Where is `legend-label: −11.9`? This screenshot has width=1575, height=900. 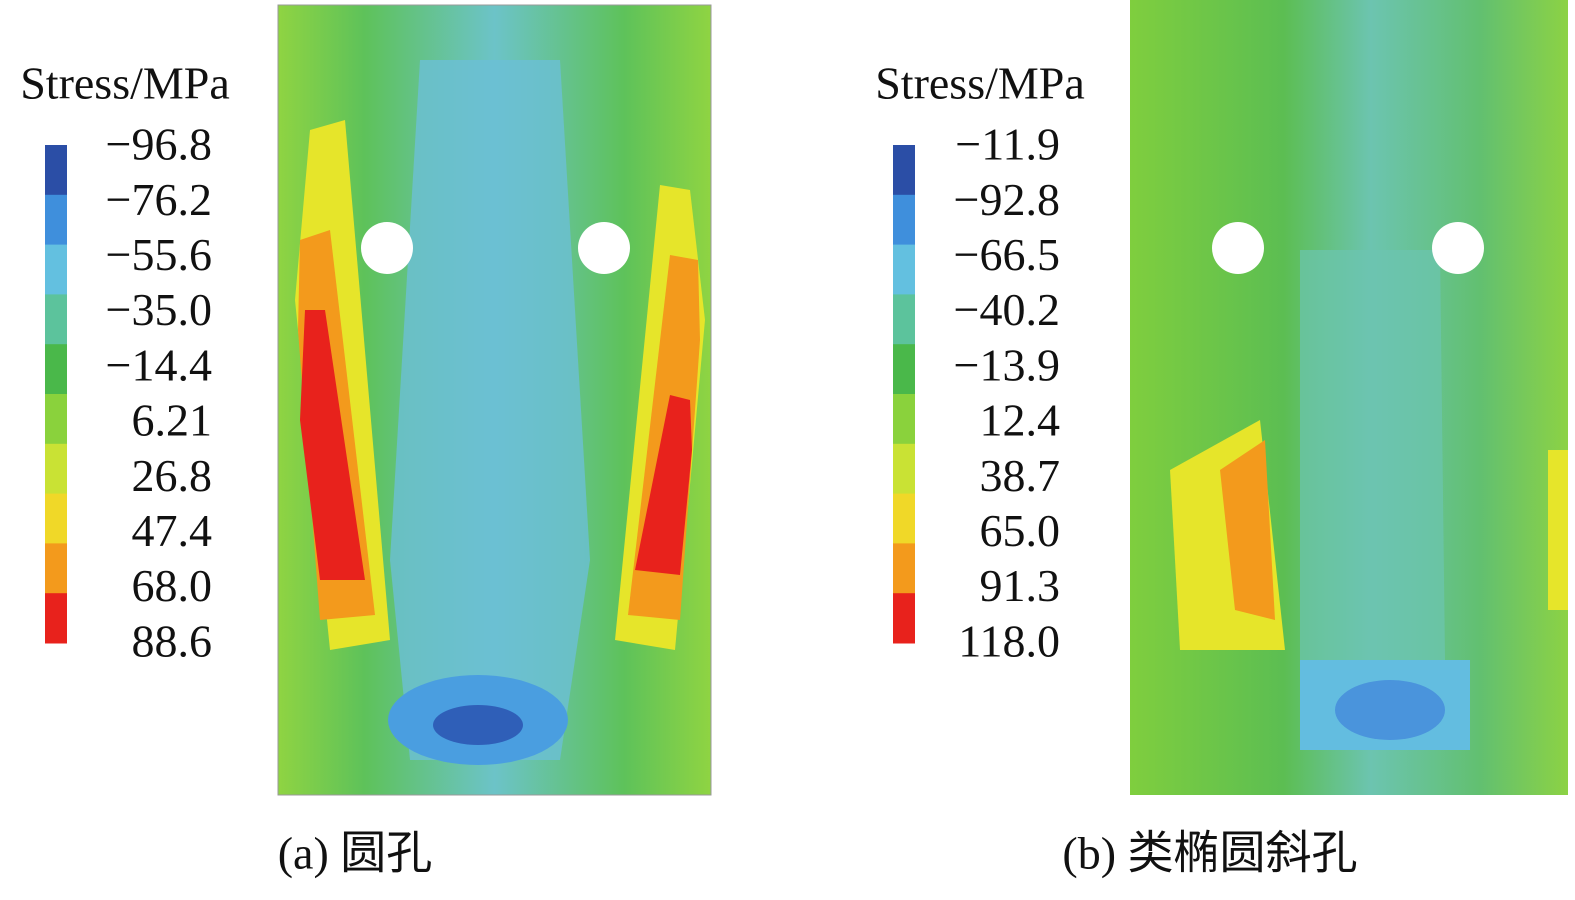 legend-label: −11.9 is located at coordinates (1007, 144).